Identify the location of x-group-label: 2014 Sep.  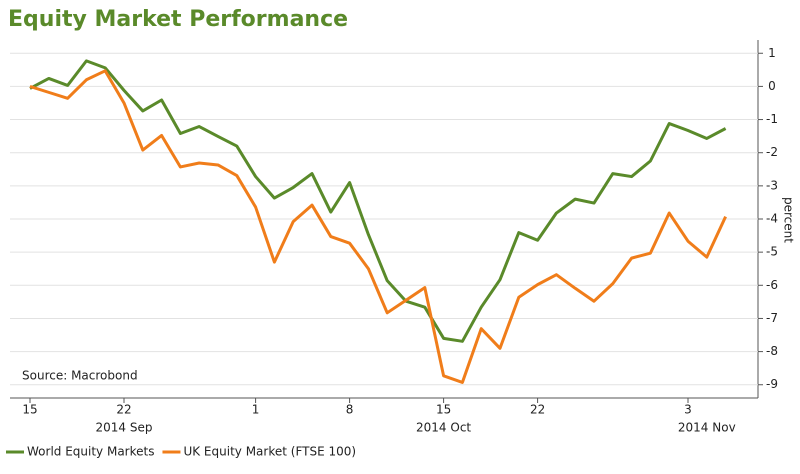
(124, 428).